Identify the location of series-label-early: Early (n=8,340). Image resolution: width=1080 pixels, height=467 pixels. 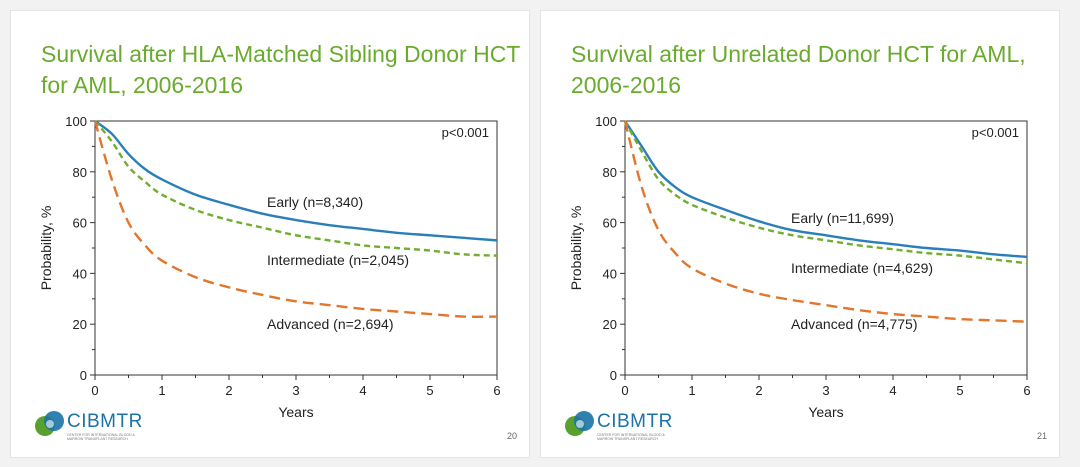
(315, 202).